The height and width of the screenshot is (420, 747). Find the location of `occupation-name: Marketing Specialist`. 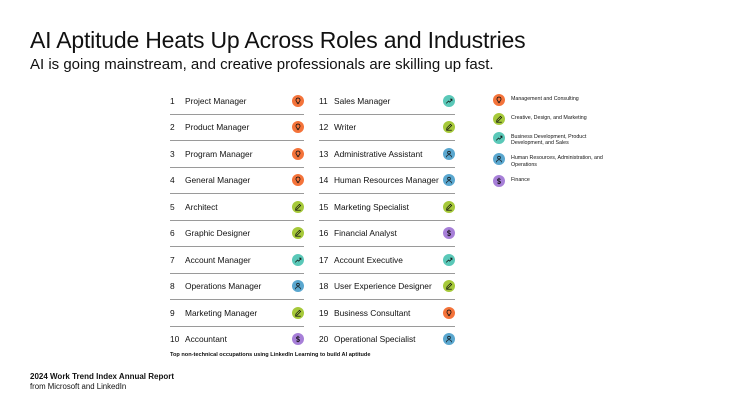

occupation-name: Marketing Specialist is located at coordinates (371, 206).